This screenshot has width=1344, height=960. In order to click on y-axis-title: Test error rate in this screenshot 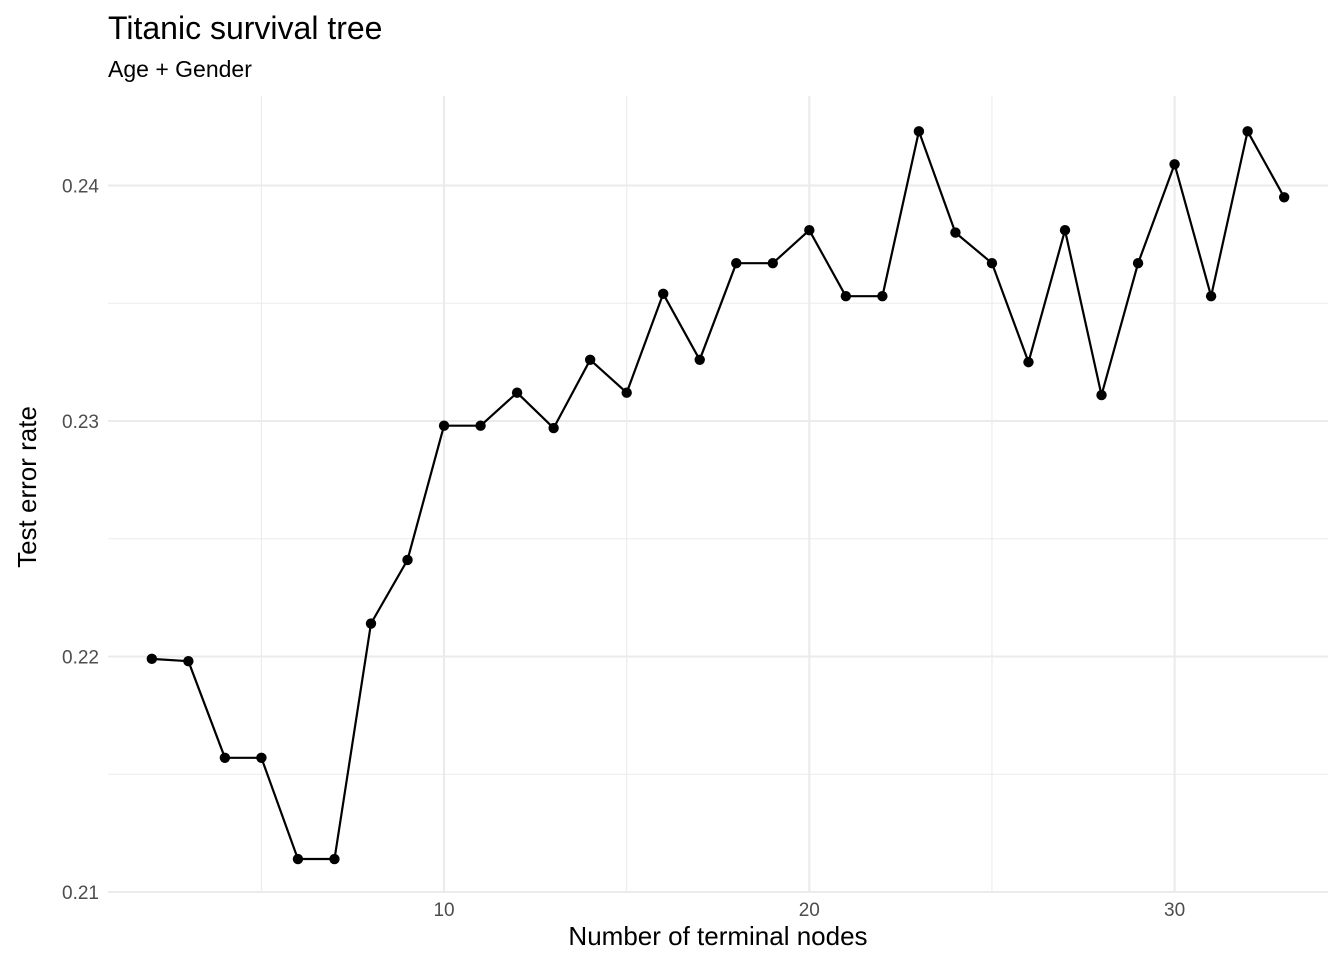, I will do `click(27, 487)`.